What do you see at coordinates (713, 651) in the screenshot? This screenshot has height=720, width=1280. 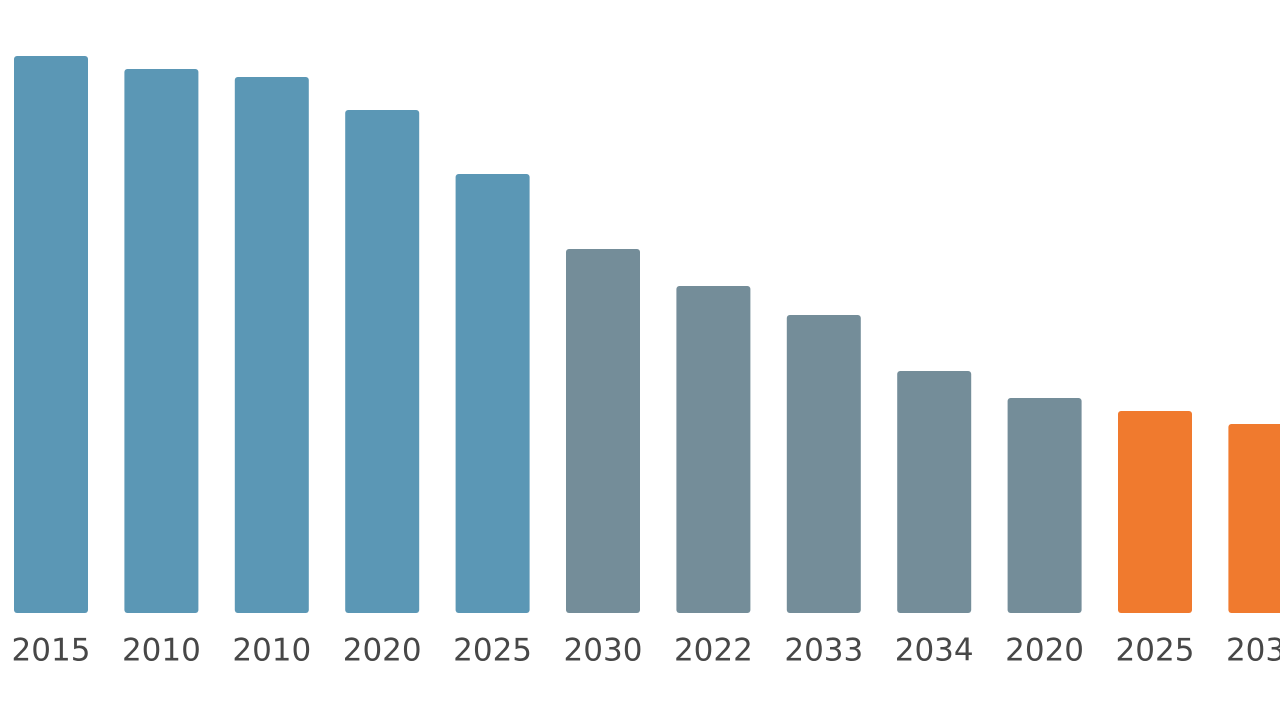 I see `x-tick-label: 2022` at bounding box center [713, 651].